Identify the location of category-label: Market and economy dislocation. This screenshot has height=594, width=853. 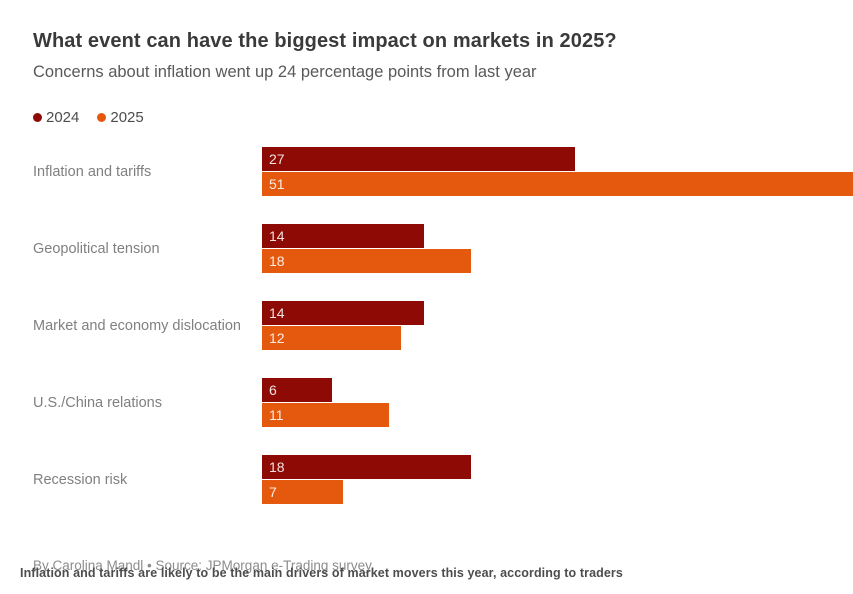
(137, 325).